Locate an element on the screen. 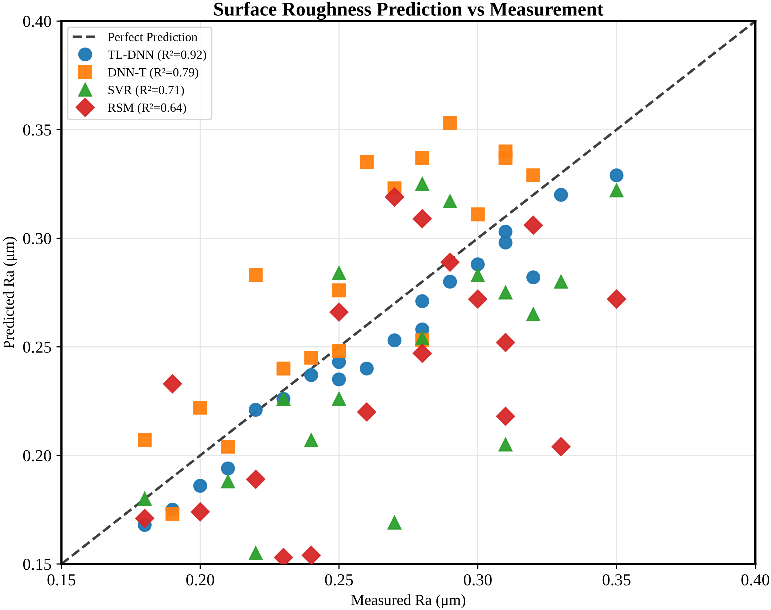  legend-label: Perfect Prediction is located at coordinates (153, 37).